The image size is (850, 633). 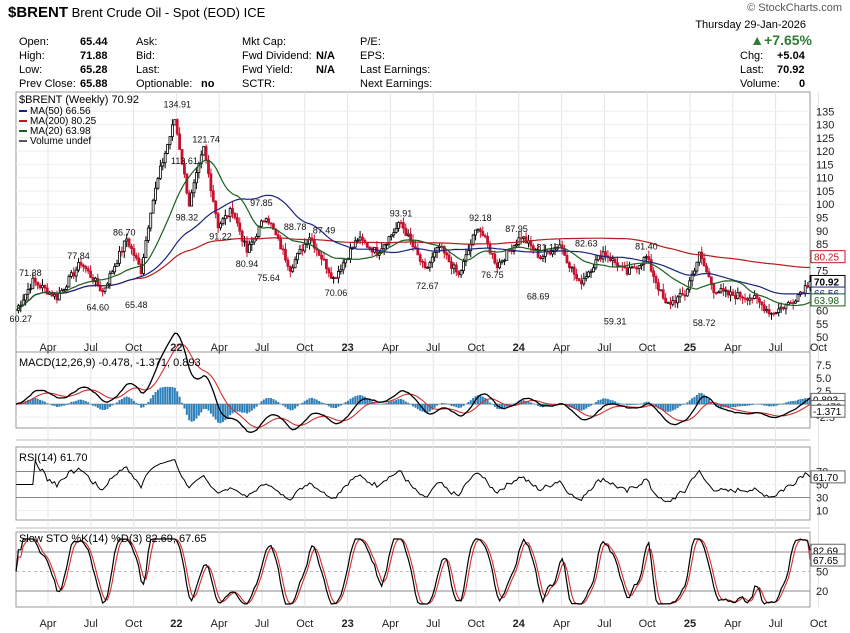 I want to click on price-annotation: 121.74, so click(x=206, y=139).